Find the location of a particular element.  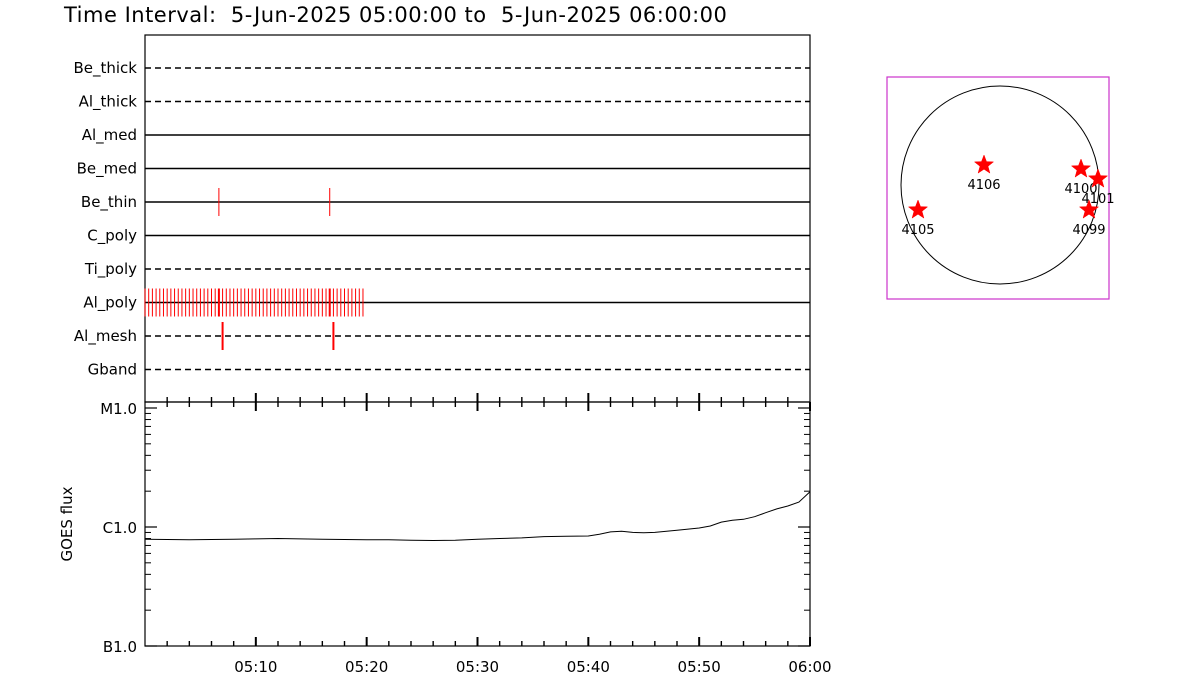

goes-y-tick-label: B1.0 is located at coordinates (120, 647).